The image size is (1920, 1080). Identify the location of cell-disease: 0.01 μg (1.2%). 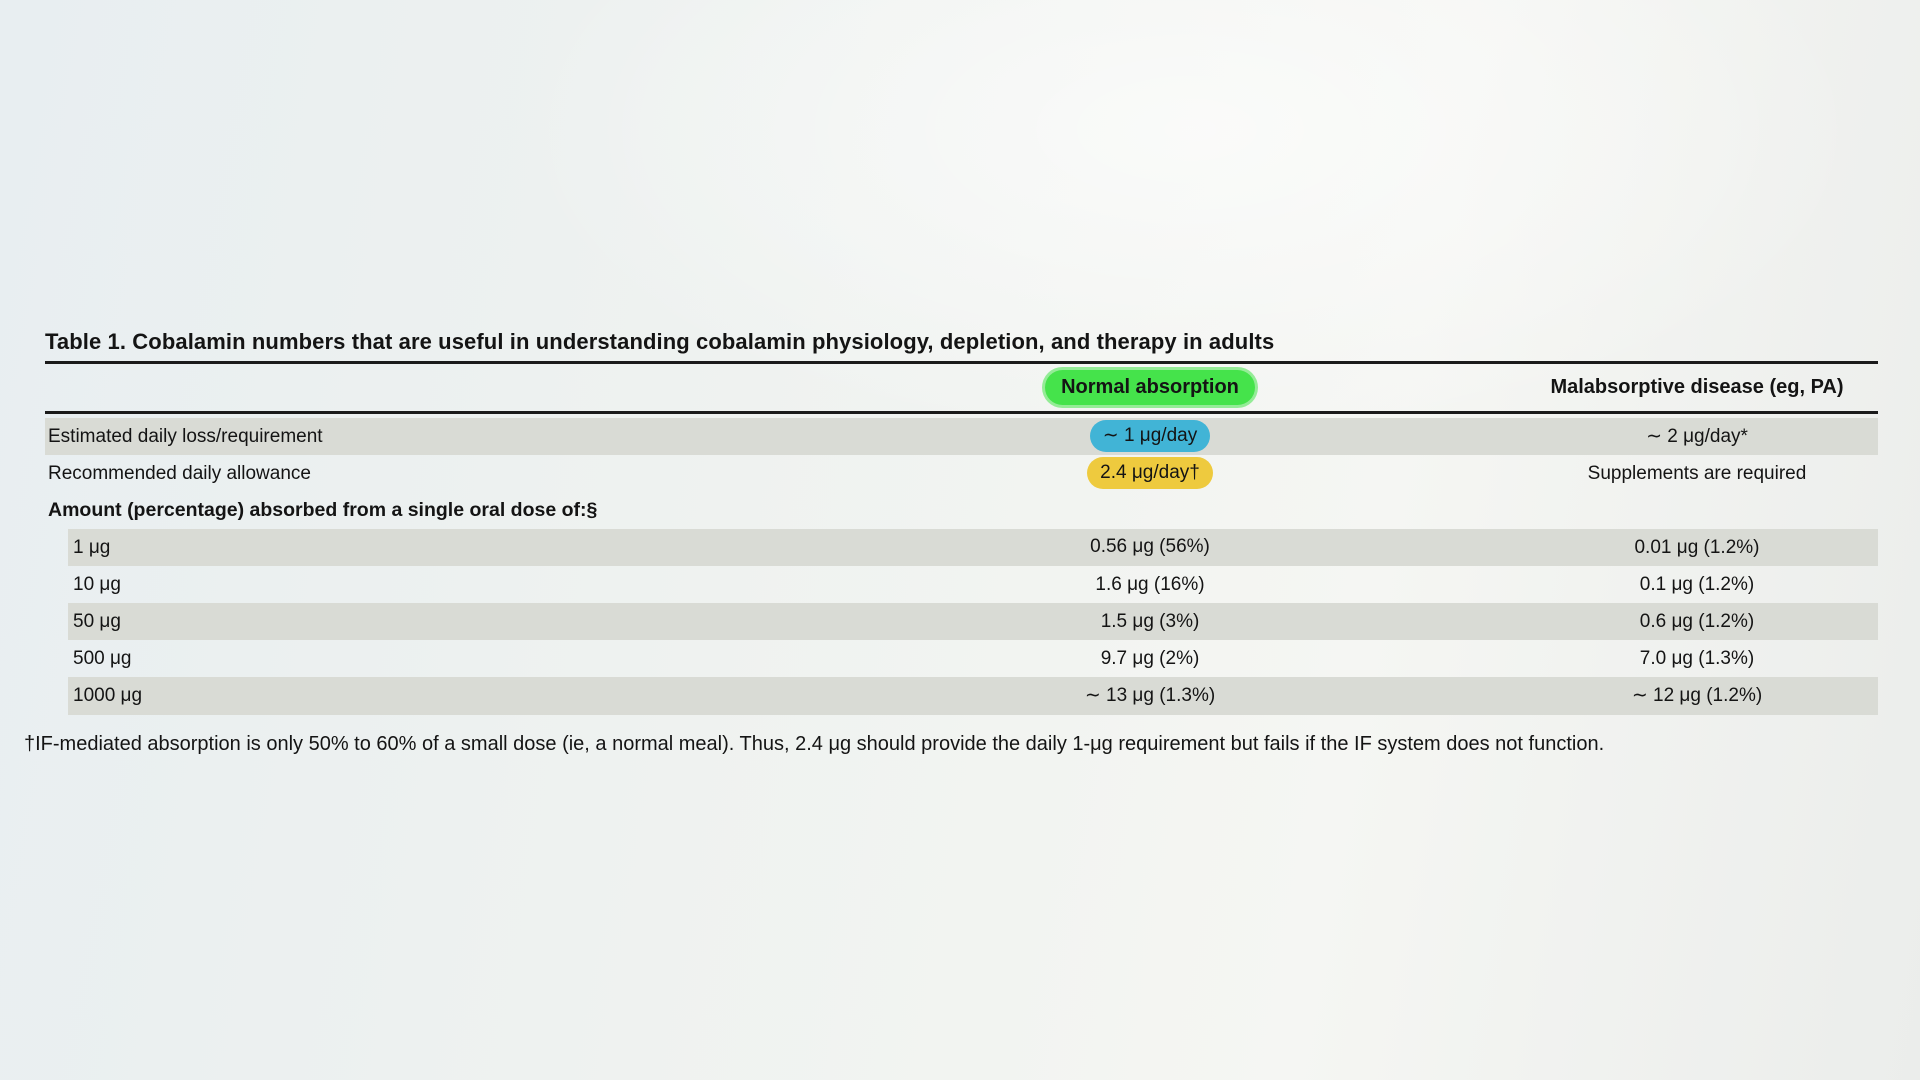
(1697, 547).